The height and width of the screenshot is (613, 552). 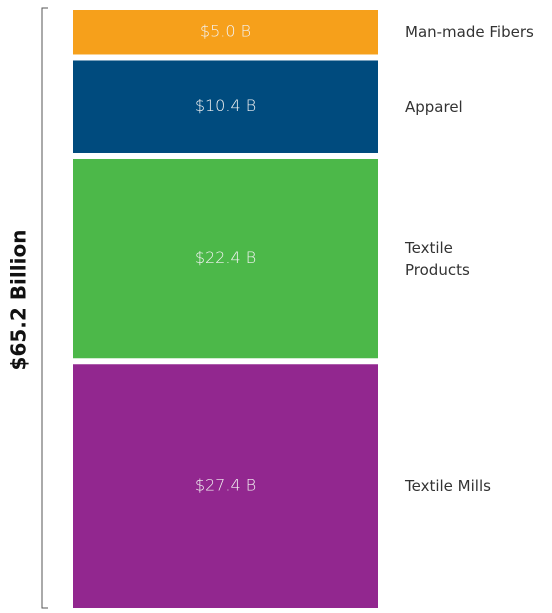 I want to click on category-label: Apparel, so click(x=434, y=106).